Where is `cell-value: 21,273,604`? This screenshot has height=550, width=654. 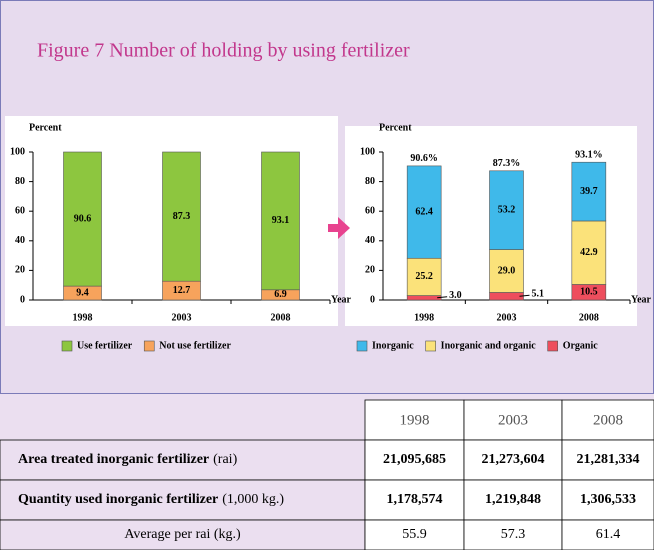
cell-value: 21,273,604 is located at coordinates (513, 459).